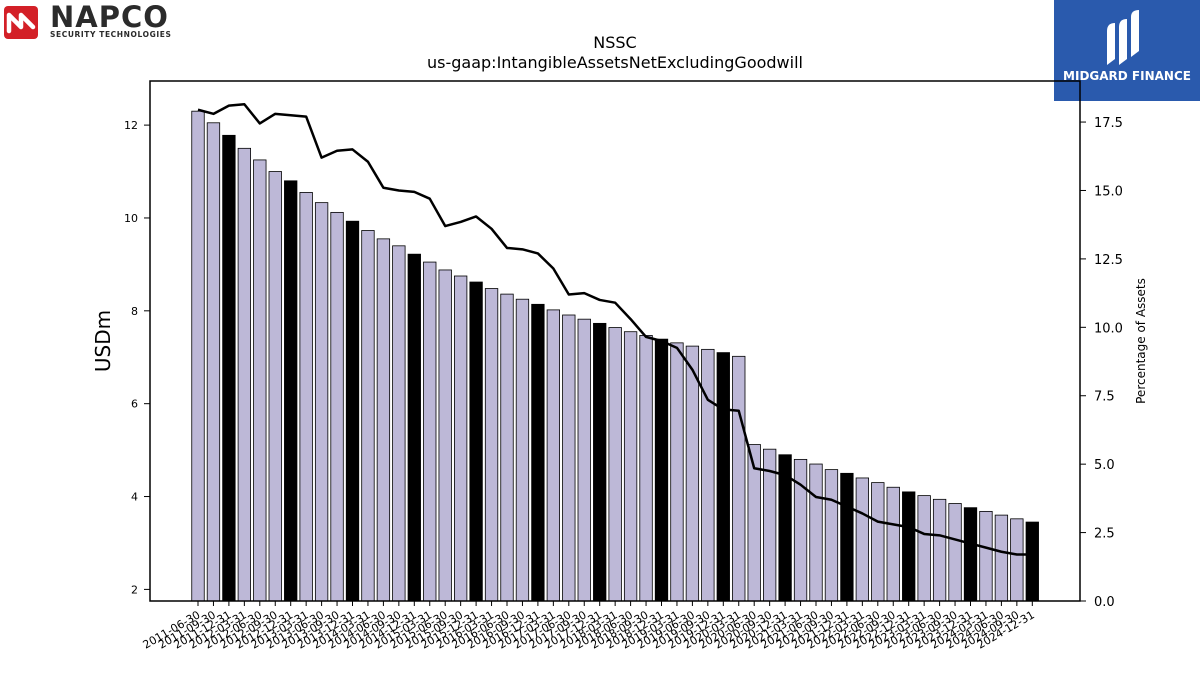 The height and width of the screenshot is (675, 1200). I want to click on y-axis-left: 2 4 6 8 10 12, so click(137, 357).